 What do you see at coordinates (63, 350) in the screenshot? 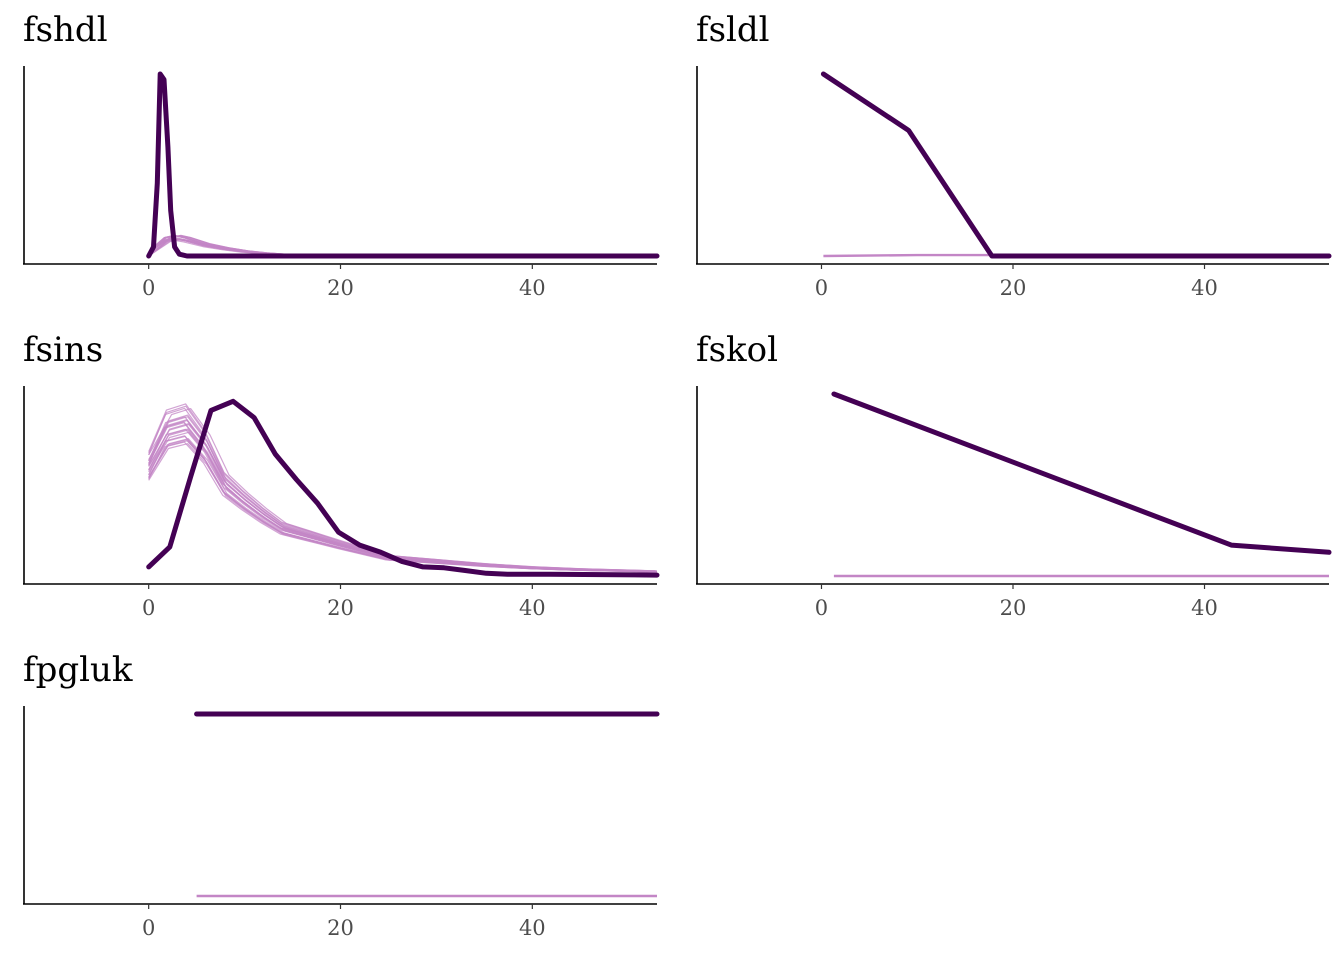
I see `panel-title: fsins` at bounding box center [63, 350].